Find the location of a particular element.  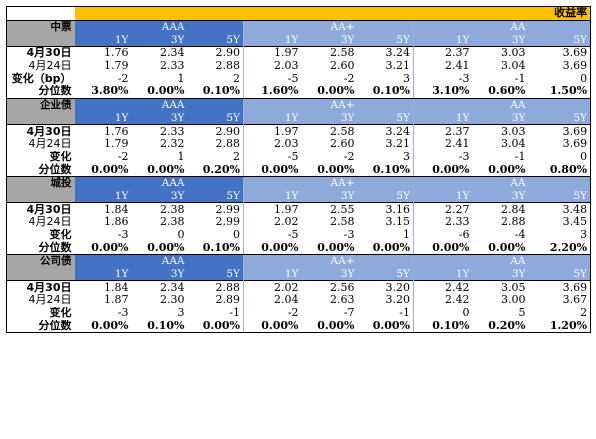

value-cell: 3.45 is located at coordinates (560, 222).